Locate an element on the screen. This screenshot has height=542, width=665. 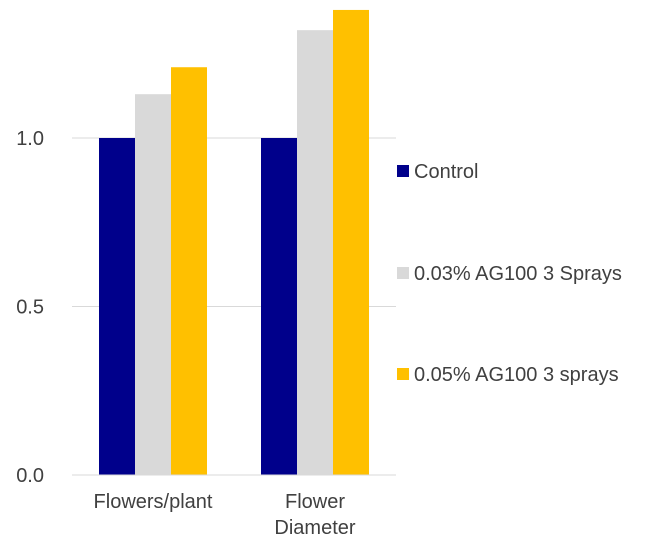
x-category-label: Flower Diameter is located at coordinates (314, 515).